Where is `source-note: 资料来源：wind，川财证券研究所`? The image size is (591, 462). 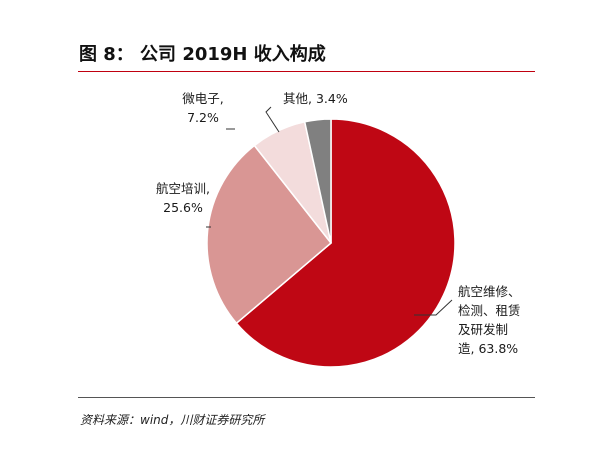 source-note: 资料来源：wind，川财证券研究所 is located at coordinates (172, 420).